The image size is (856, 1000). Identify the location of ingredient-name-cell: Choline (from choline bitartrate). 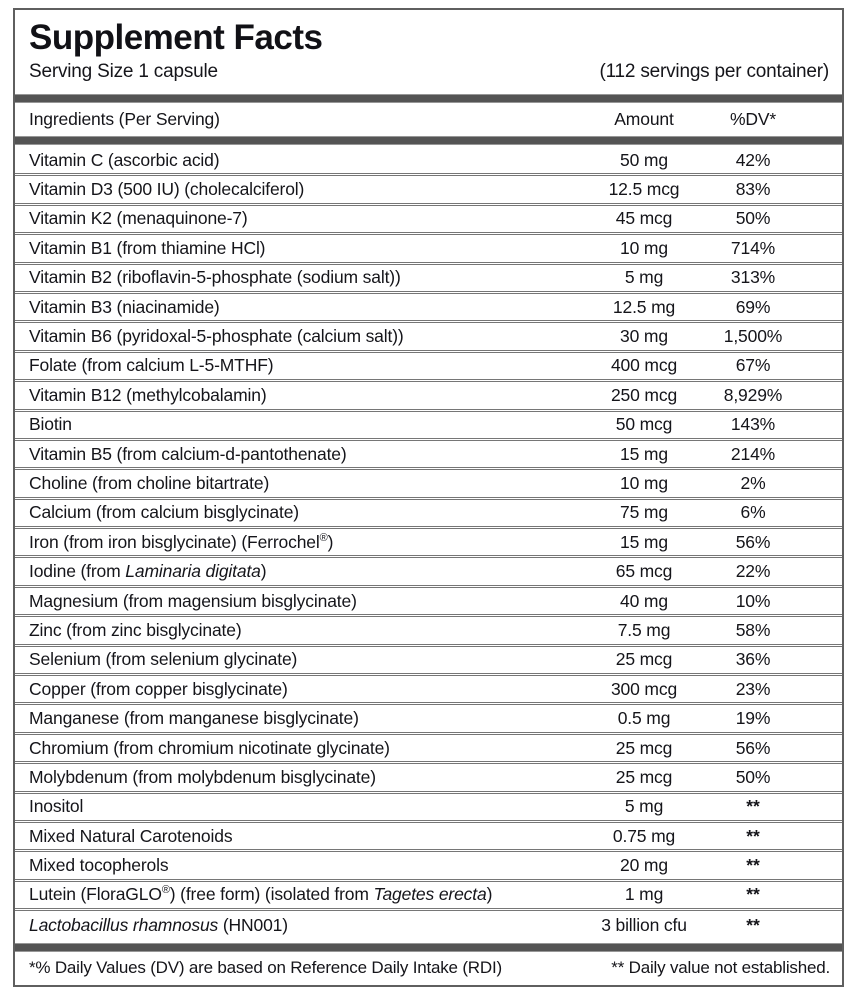
(298, 483).